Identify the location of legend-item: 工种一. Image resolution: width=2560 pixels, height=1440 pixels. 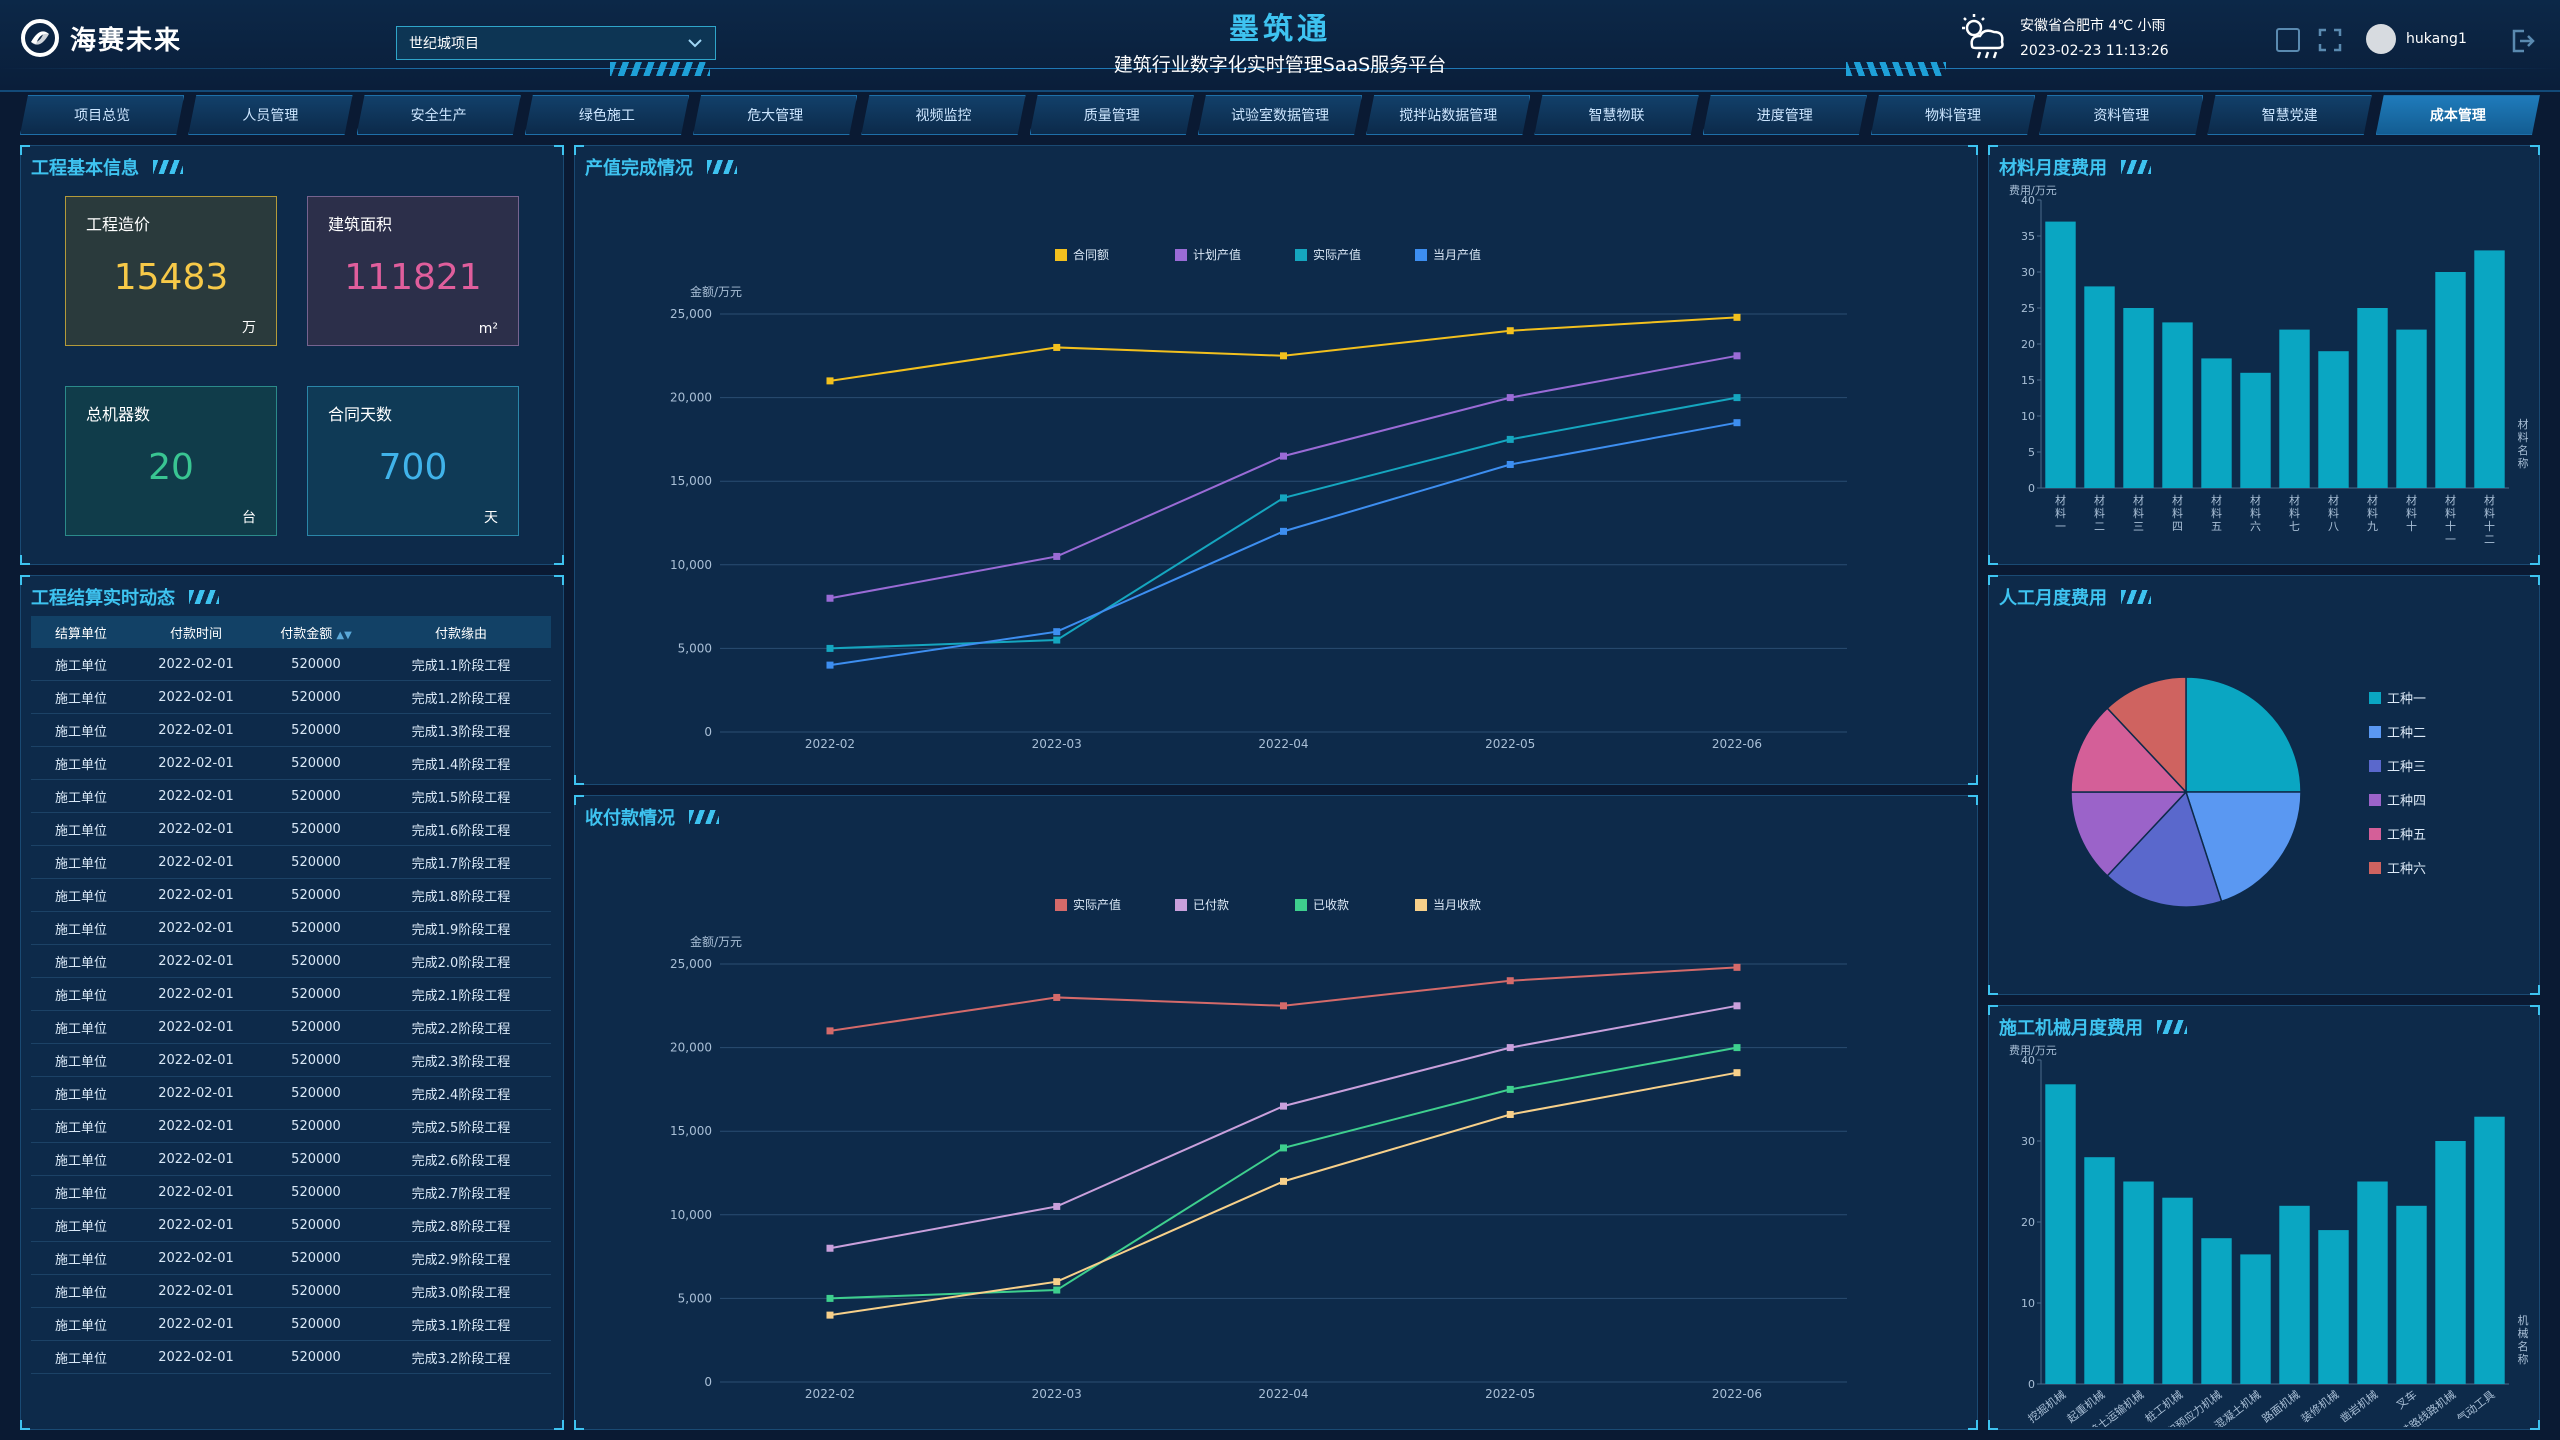
(2397, 699).